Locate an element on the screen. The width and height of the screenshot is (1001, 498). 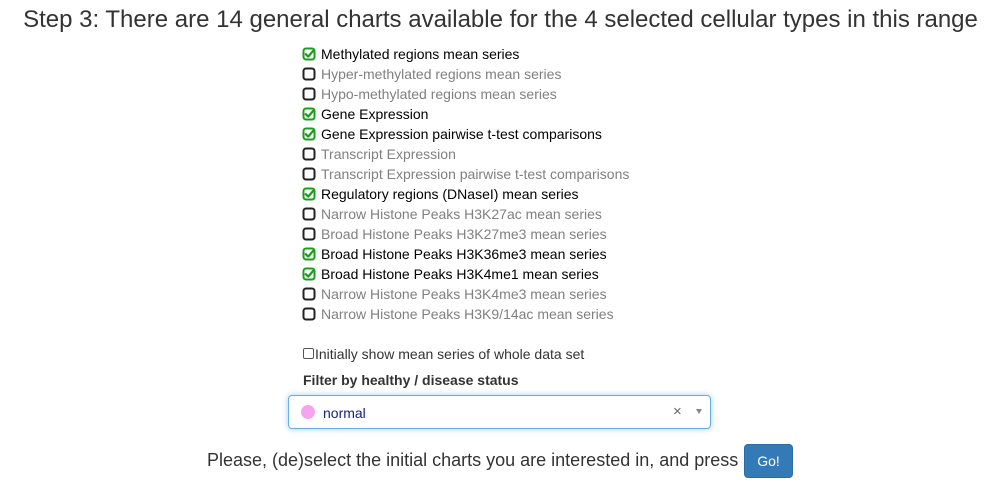
chart-option: Hypo-methylated regions mean series is located at coordinates (465, 94).